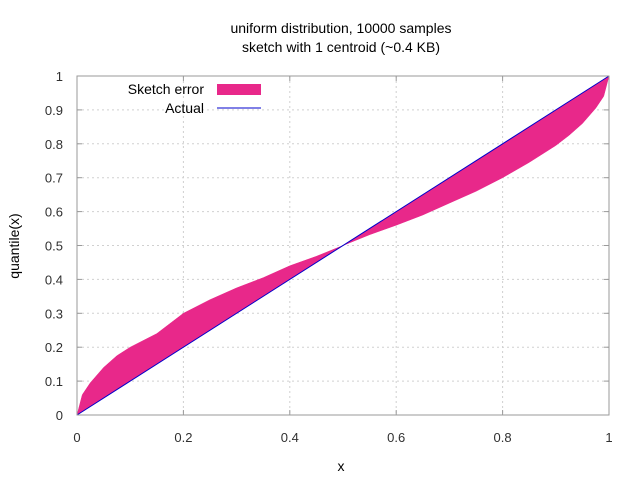 Image resolution: width=640 pixels, height=485 pixels. I want to click on y-tick-label: 0.8, so click(54, 144).